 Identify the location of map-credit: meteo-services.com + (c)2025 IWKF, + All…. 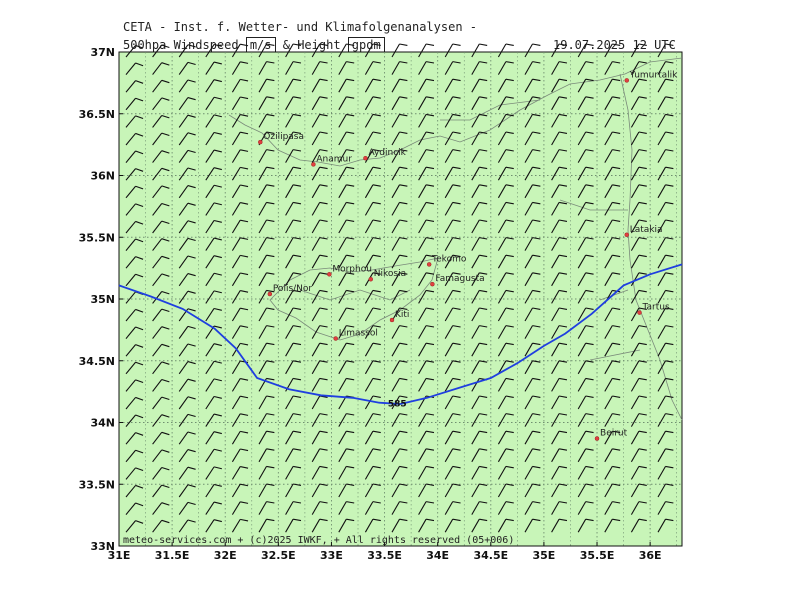
(318, 540).